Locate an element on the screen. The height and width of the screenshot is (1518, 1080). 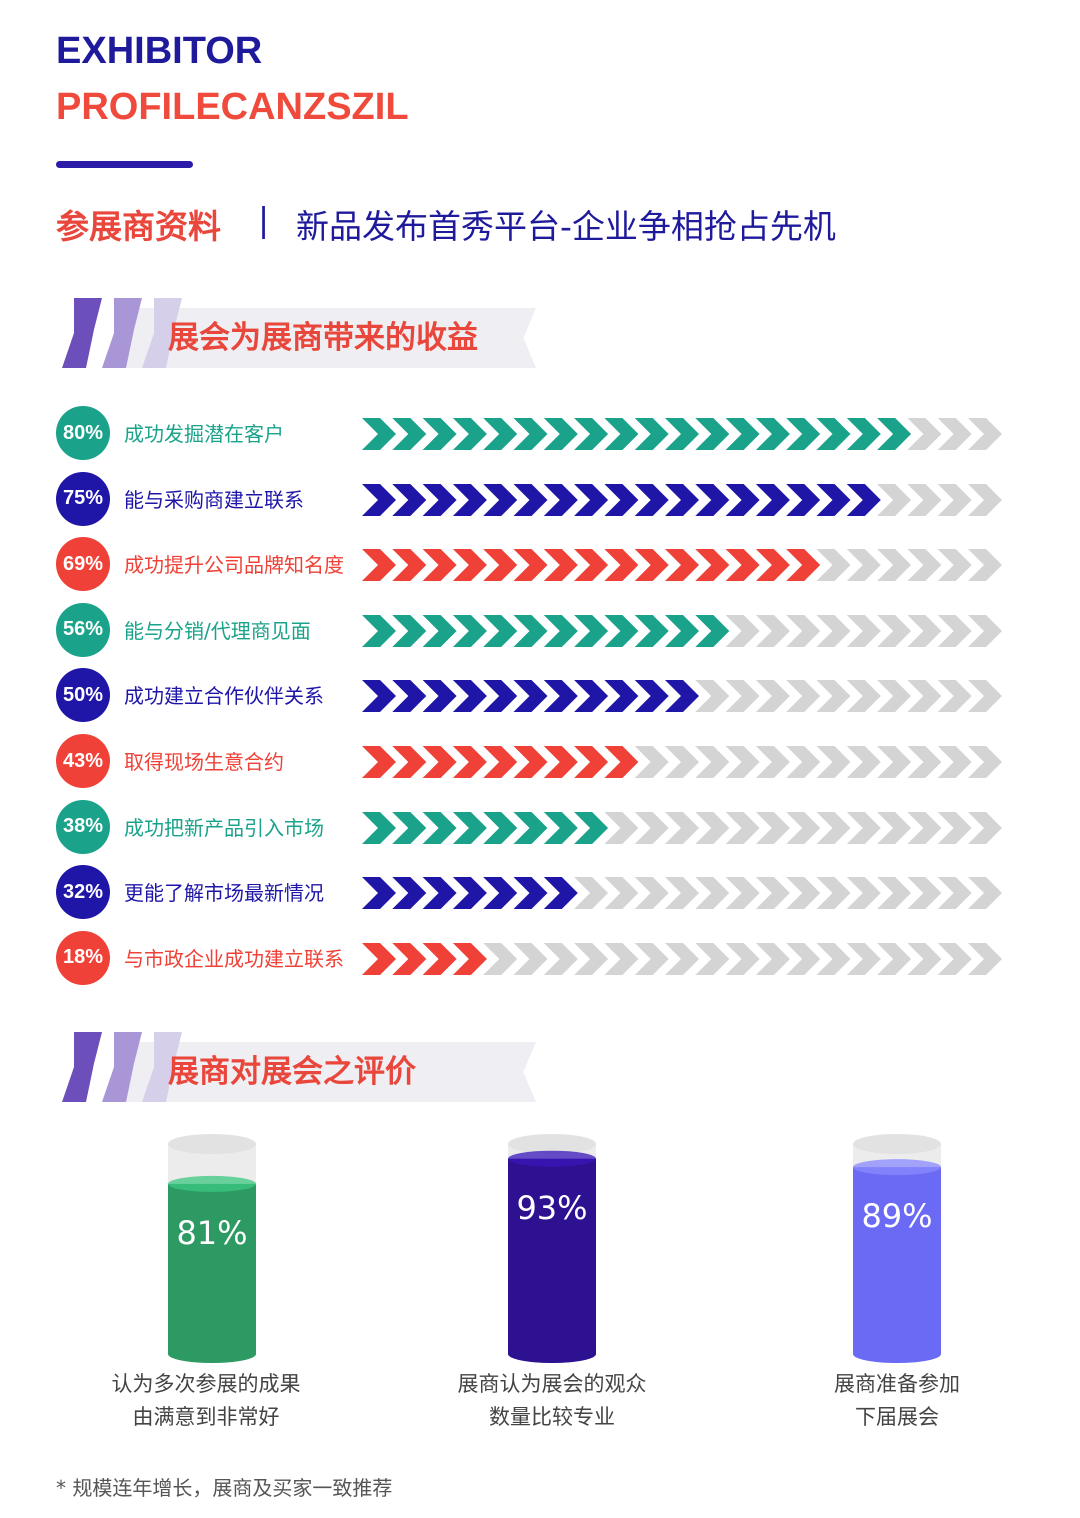
caption-line: 展商准备参加 is located at coordinates (897, 1384).